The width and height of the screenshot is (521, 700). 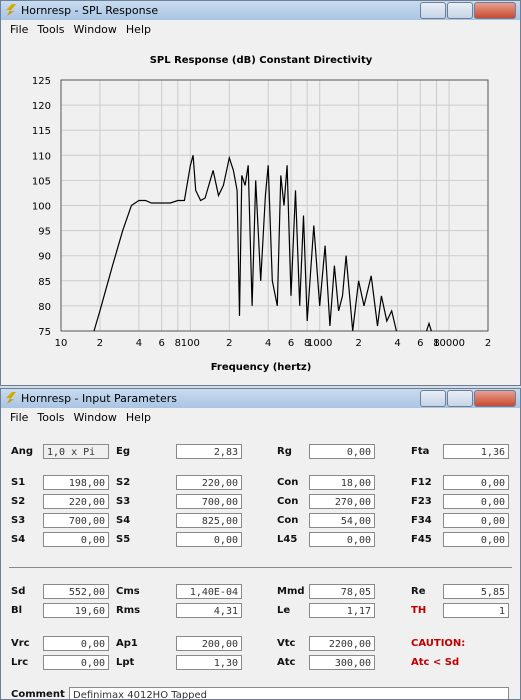 What do you see at coordinates (38, 694) in the screenshot?
I see `comment-label: Comment` at bounding box center [38, 694].